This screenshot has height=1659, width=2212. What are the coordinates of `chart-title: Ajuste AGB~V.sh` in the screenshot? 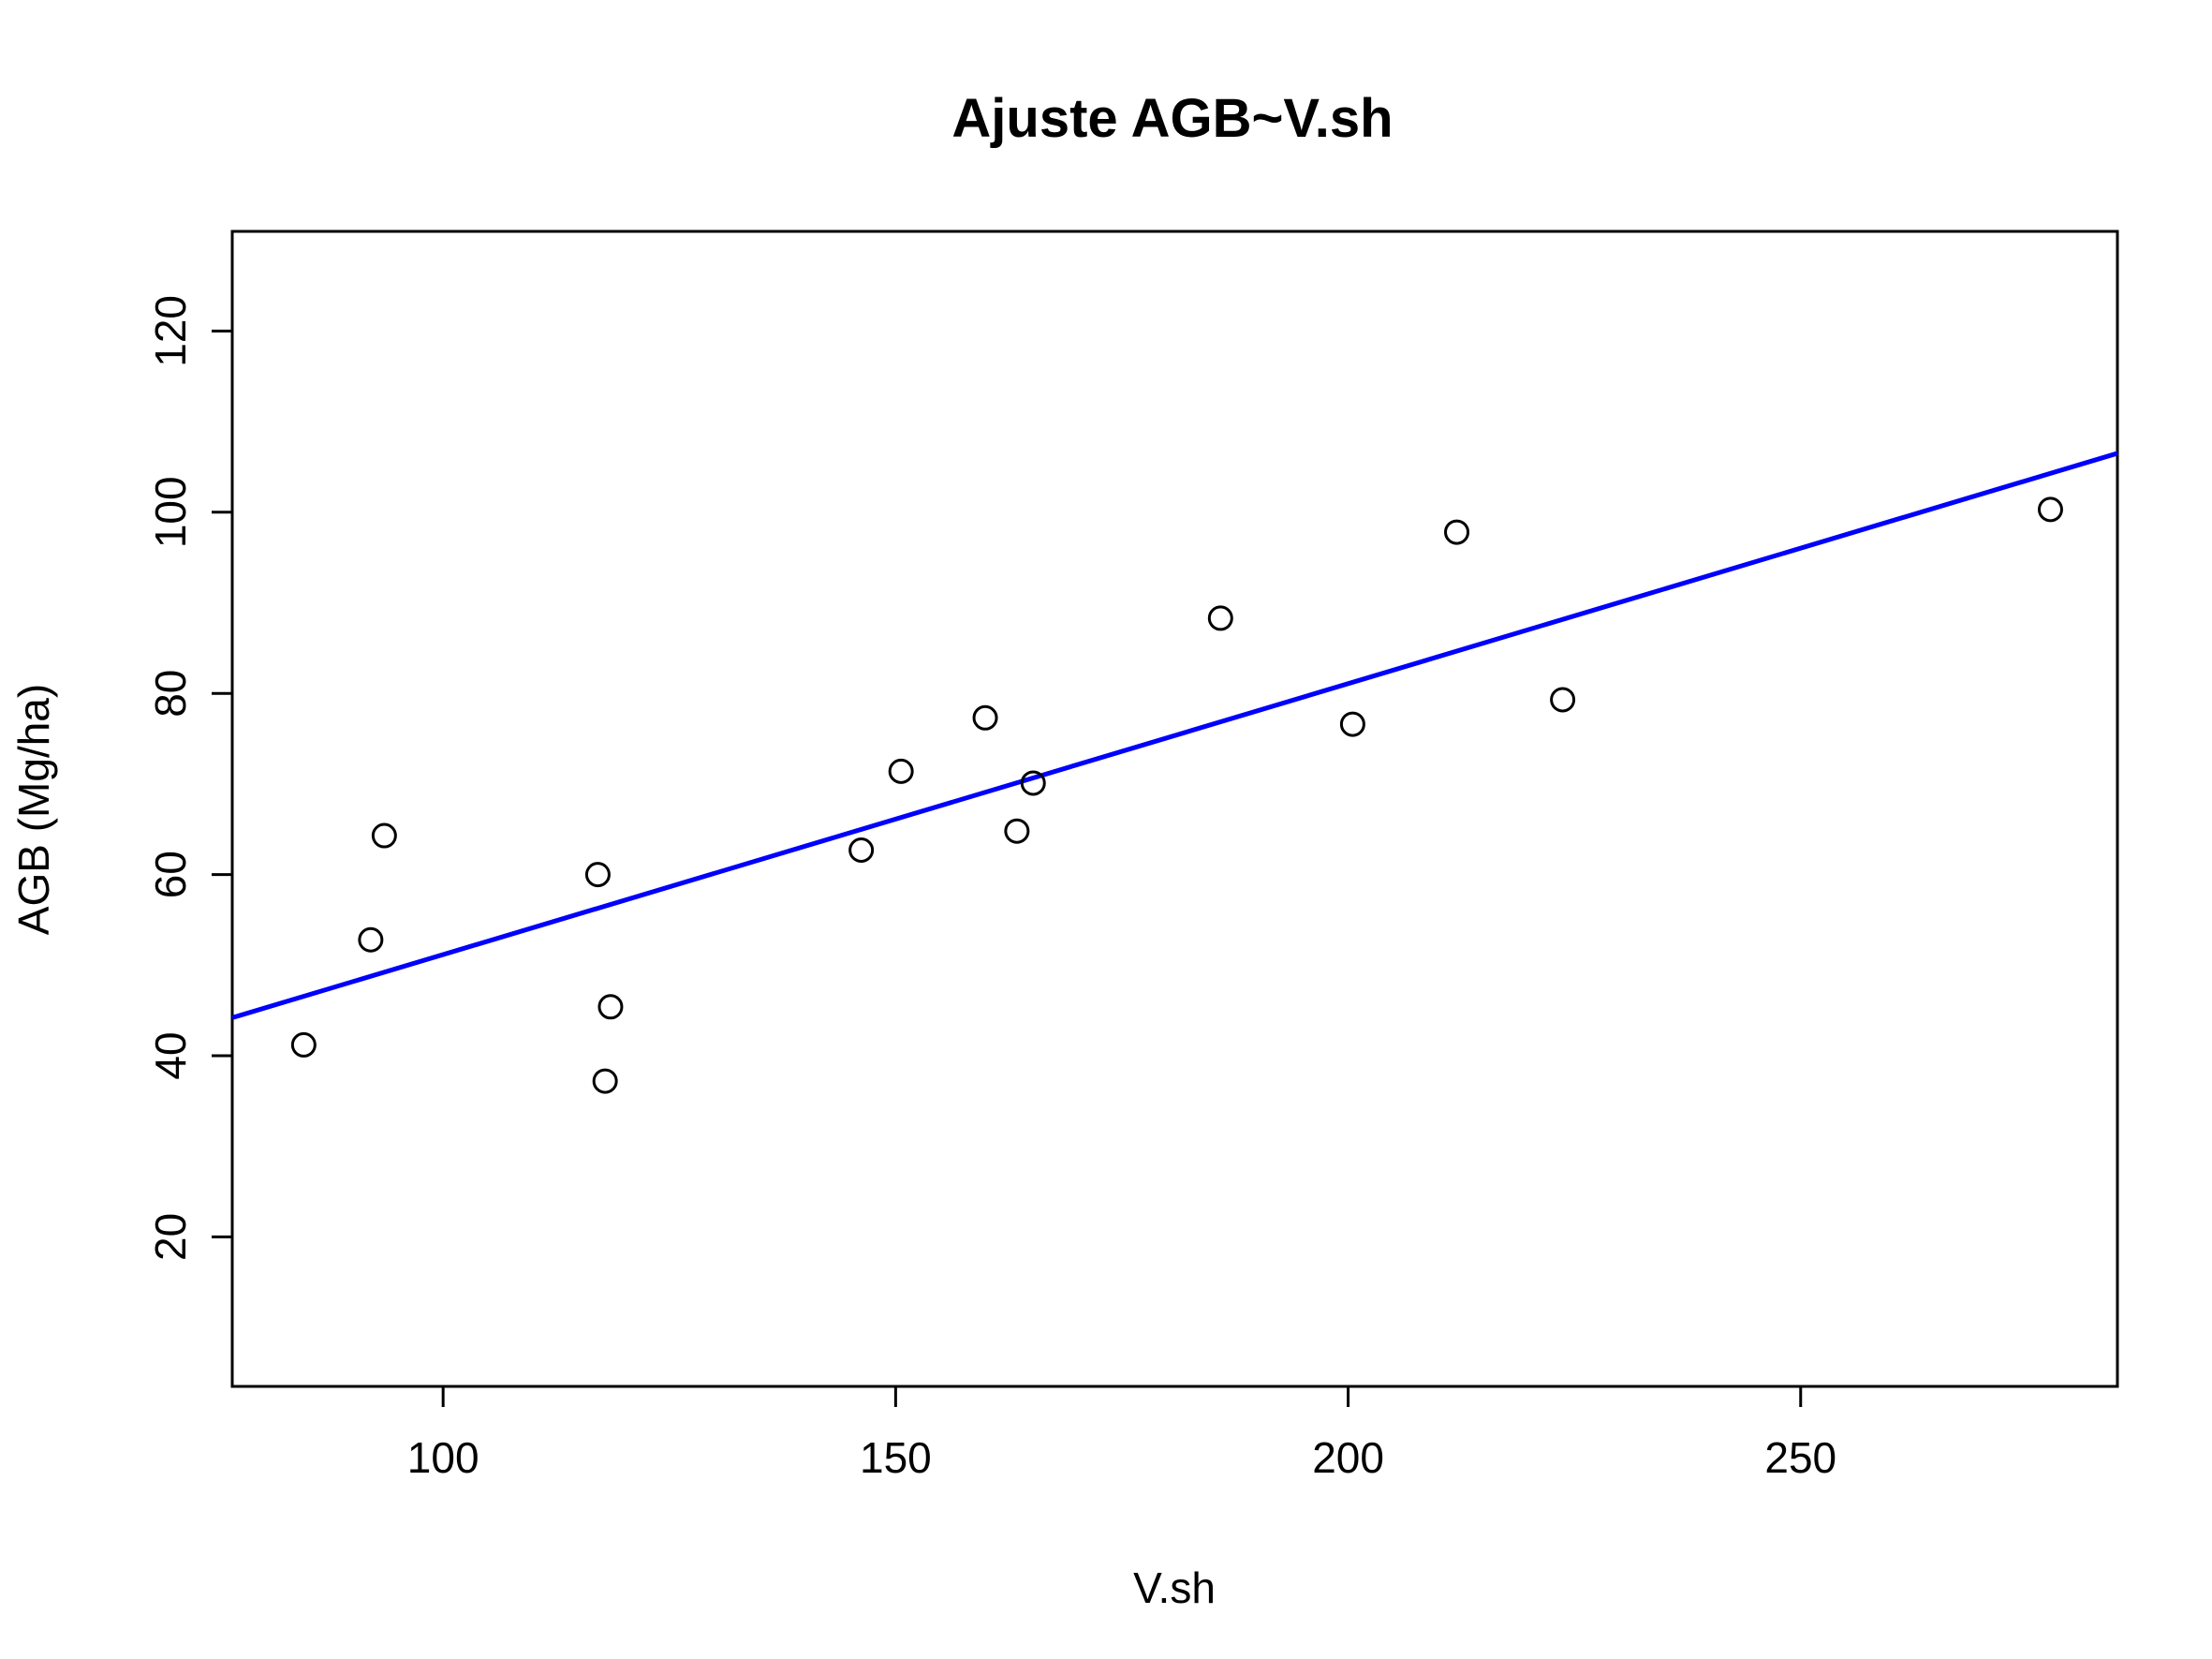 It's located at (1172, 119).